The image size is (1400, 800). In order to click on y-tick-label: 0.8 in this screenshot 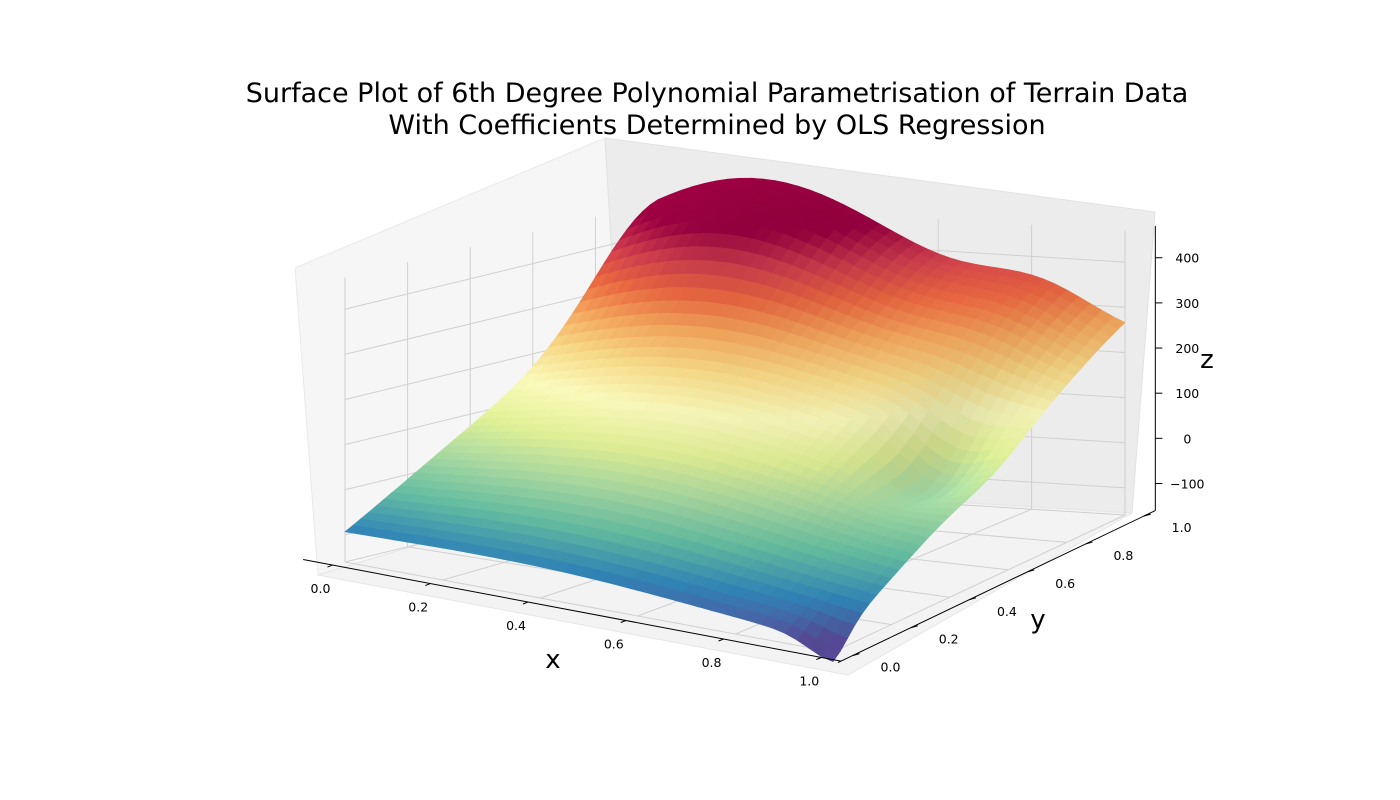, I will do `click(1123, 555)`.